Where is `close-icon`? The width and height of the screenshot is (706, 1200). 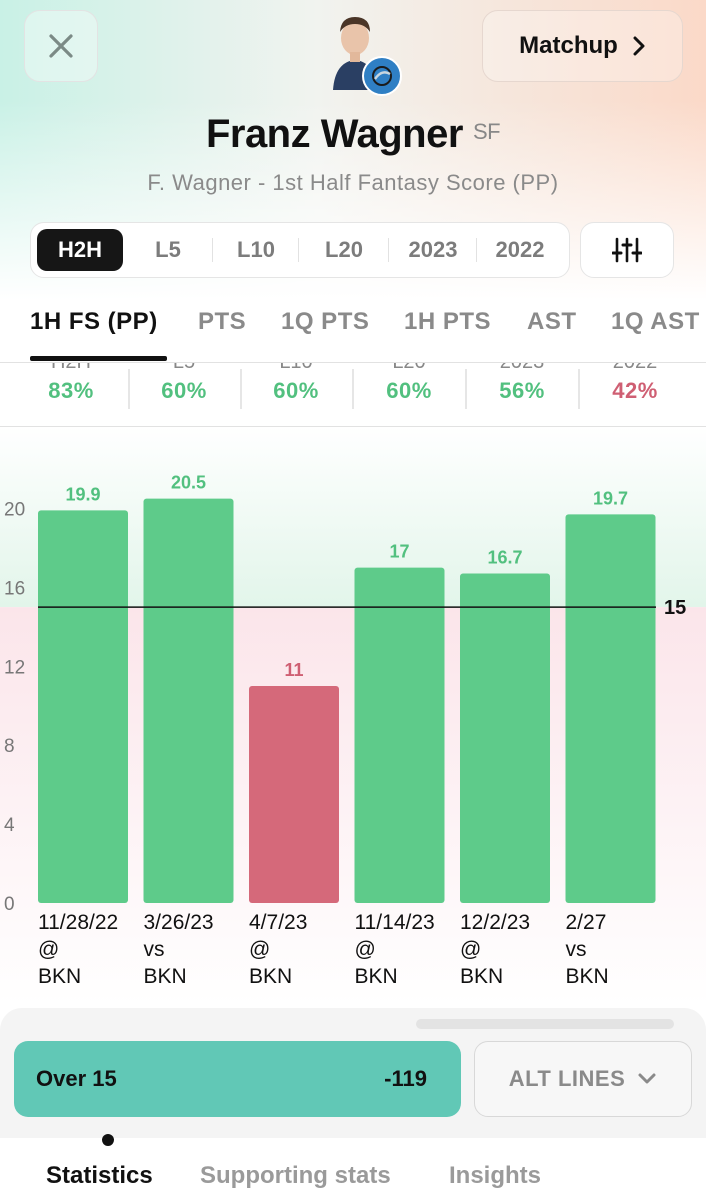
close-icon is located at coordinates (61, 46).